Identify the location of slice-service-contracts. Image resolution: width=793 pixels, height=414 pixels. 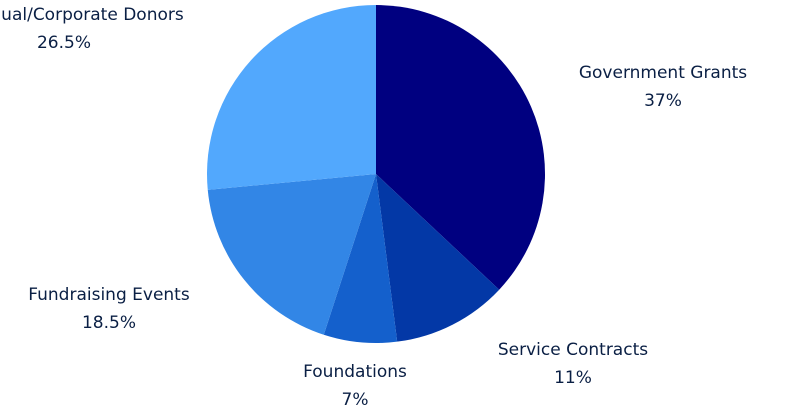
(438, 258).